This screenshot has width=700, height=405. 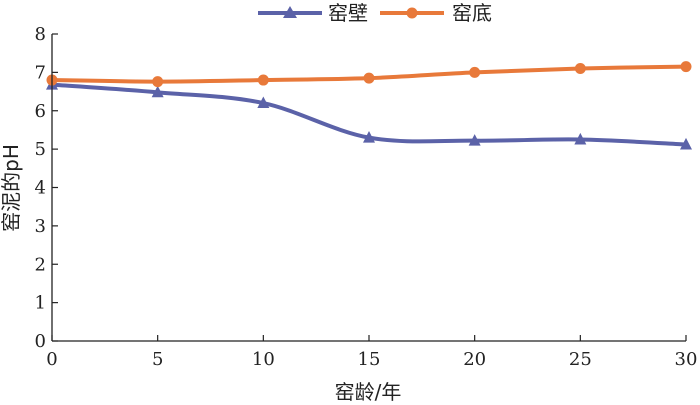 I want to click on x-tick-label: 0, so click(x=51, y=359).